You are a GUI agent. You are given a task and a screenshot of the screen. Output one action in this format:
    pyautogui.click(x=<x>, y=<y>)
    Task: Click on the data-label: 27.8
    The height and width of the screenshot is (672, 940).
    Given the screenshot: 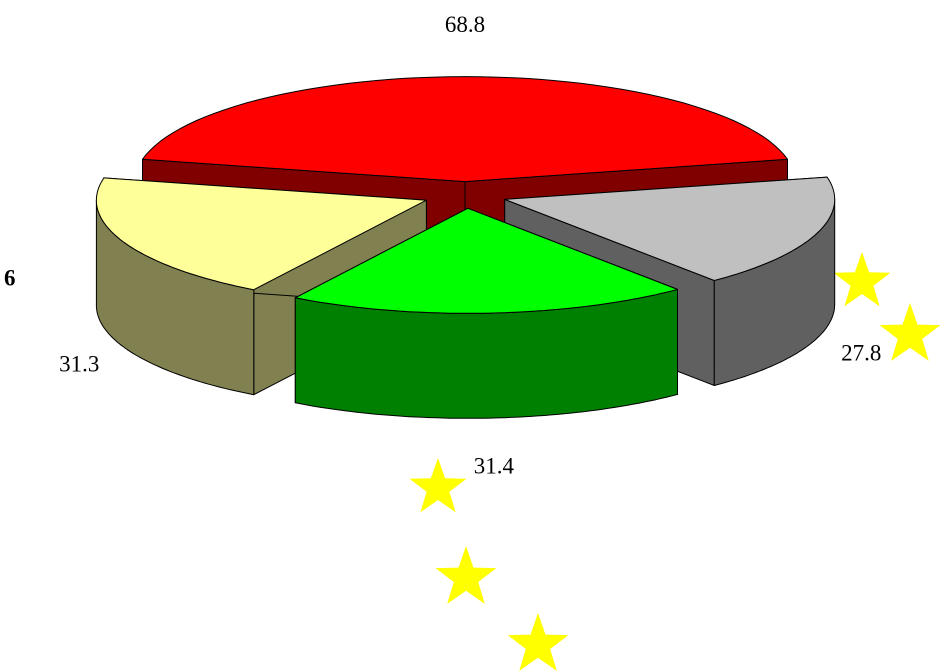 What is the action you would take?
    pyautogui.click(x=861, y=352)
    